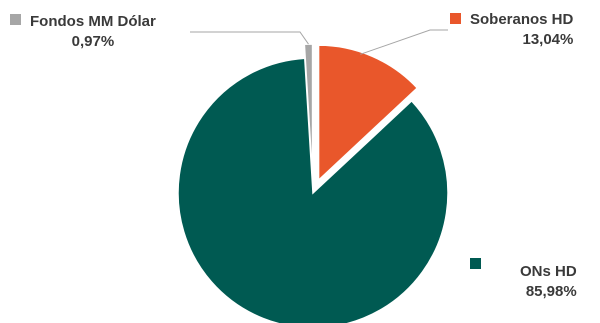  Describe the element at coordinates (522, 19) in the screenshot. I see `slice-name-soberanos: Soberanos HD` at that location.